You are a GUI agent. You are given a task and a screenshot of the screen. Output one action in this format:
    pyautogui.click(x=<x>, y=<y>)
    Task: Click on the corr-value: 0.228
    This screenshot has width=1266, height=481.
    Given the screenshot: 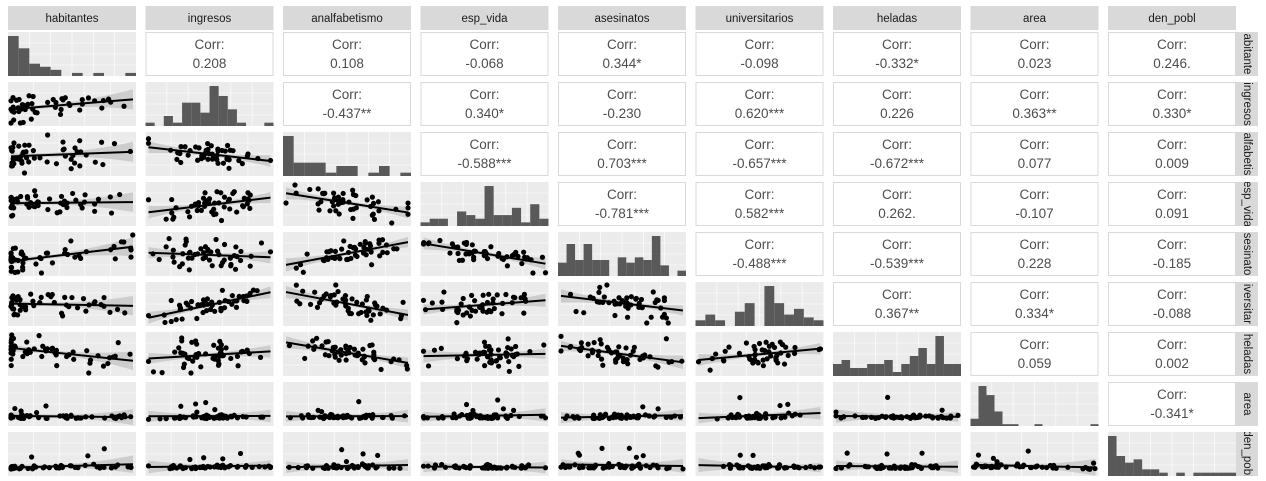 What is the action you would take?
    pyautogui.click(x=1035, y=263)
    